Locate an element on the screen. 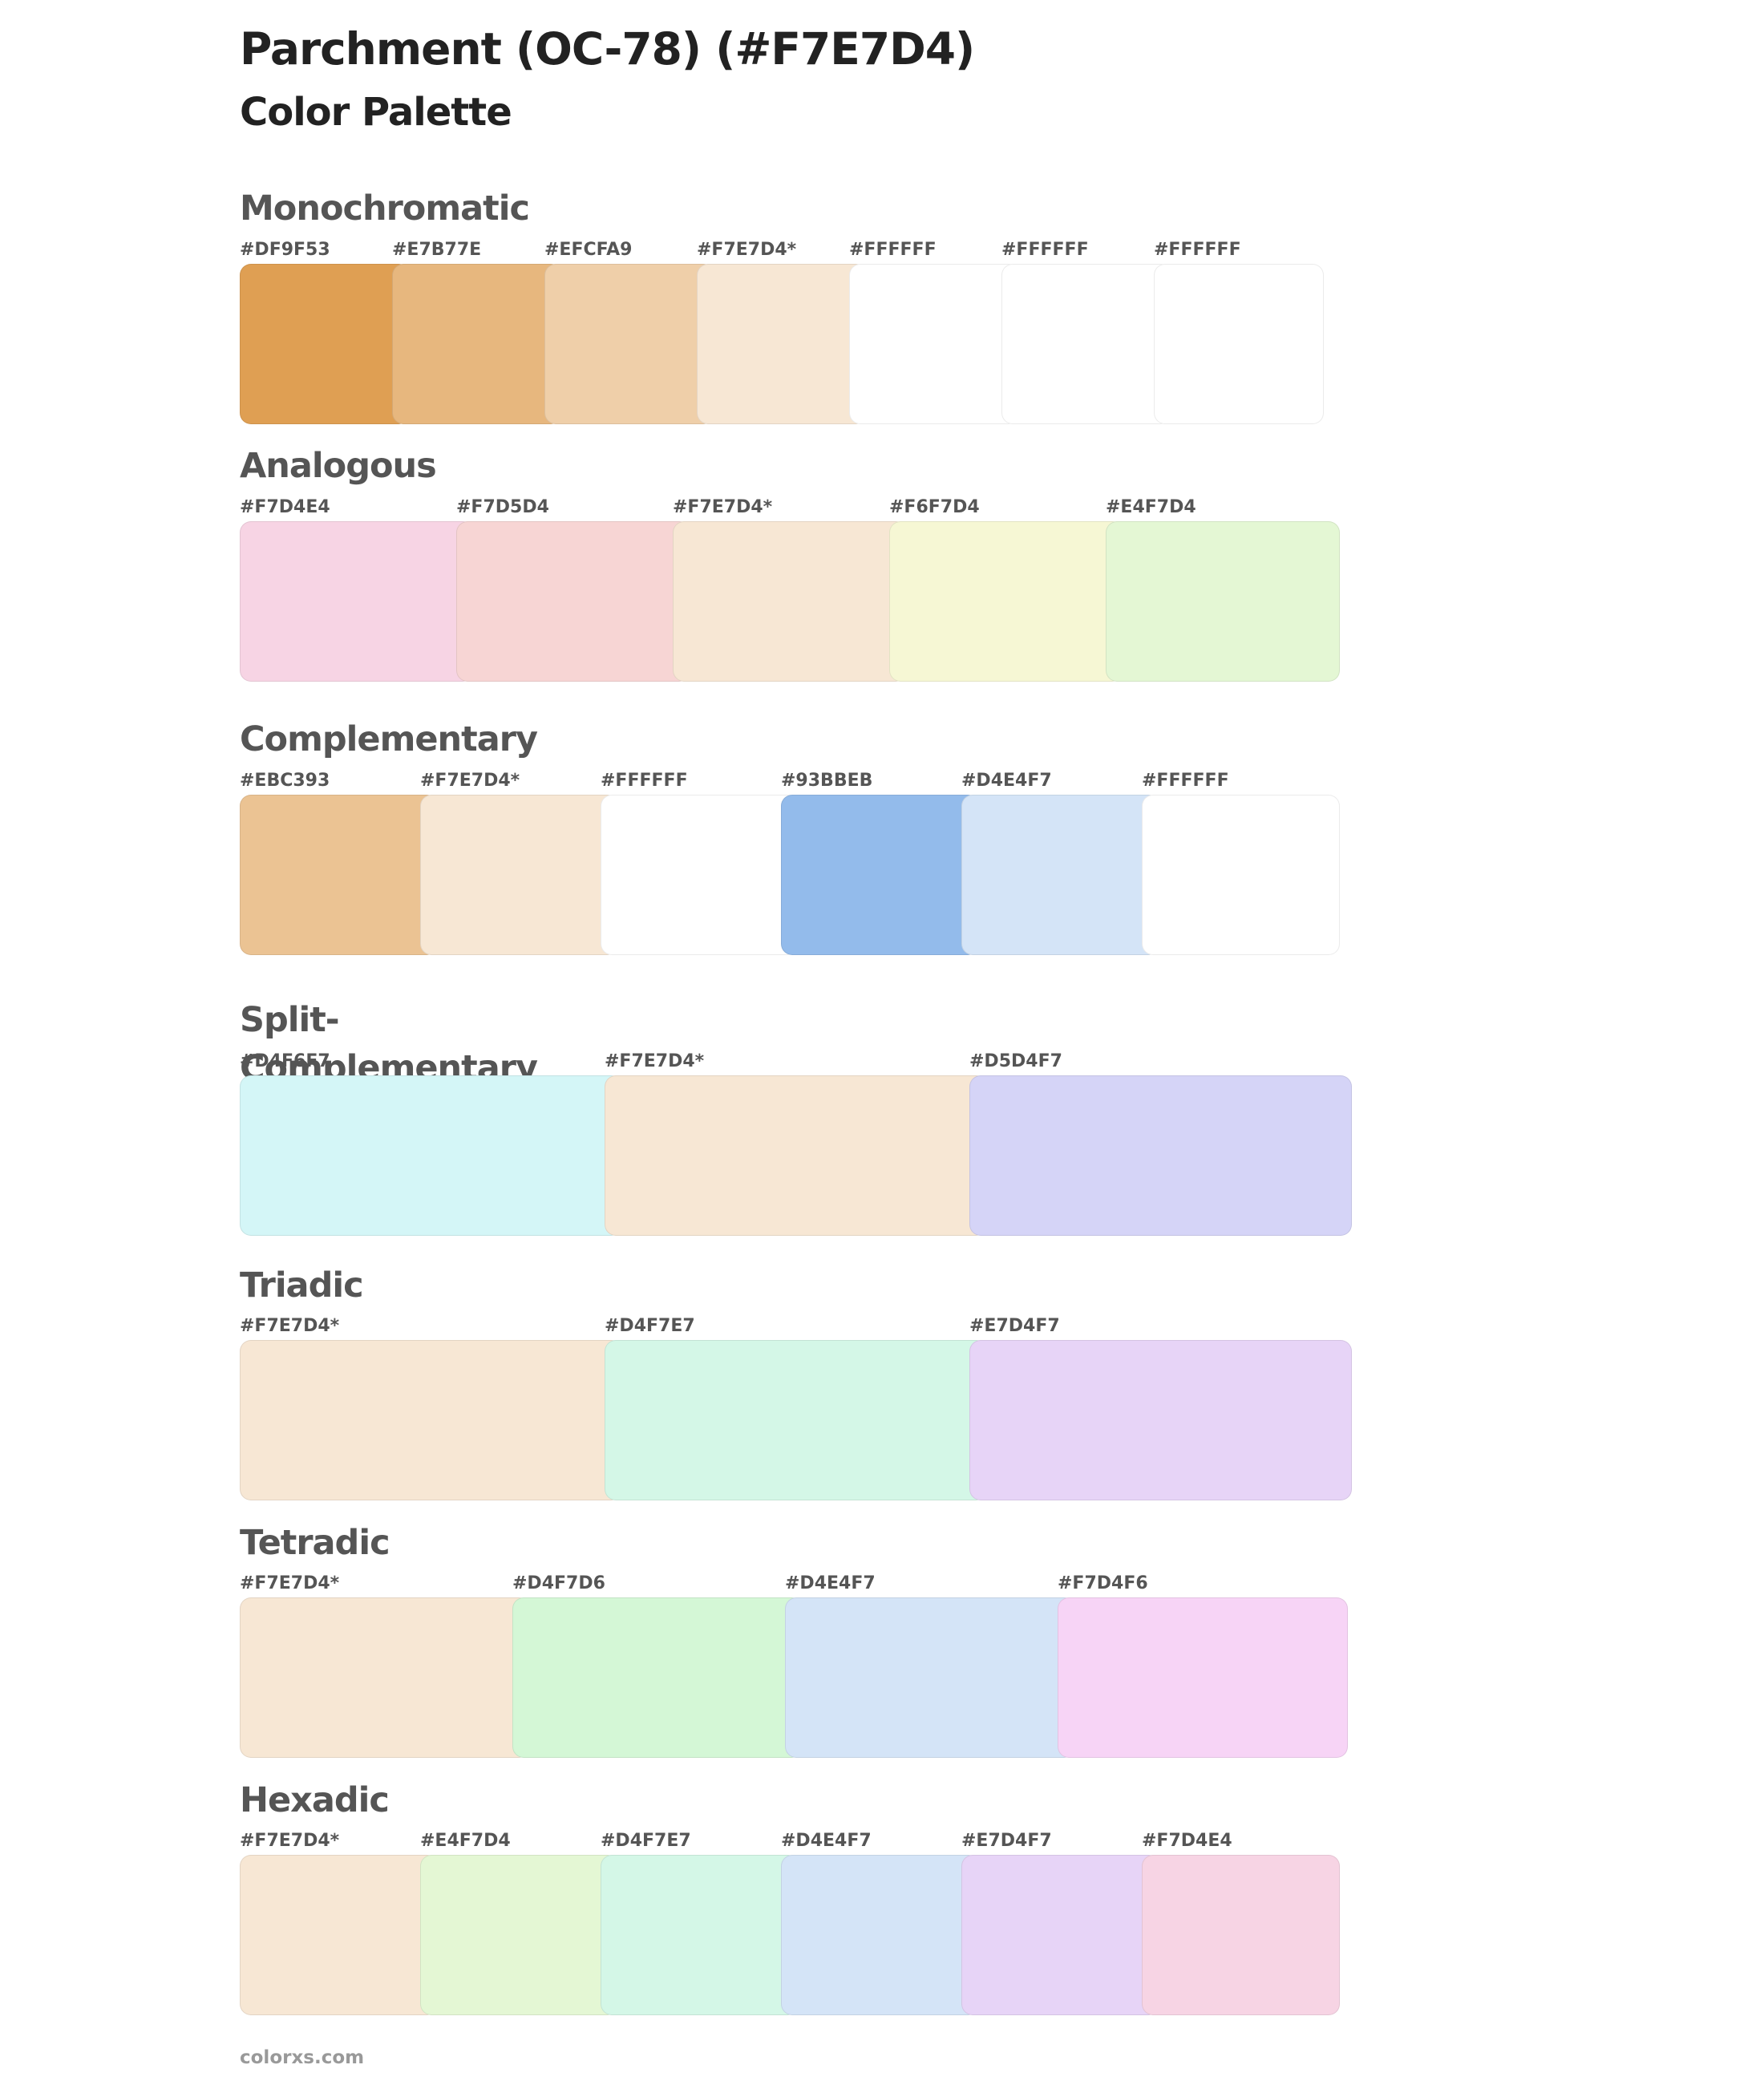 Image resolution: width=1764 pixels, height=2085 pixels. swatch-hex-label: #EBC393 is located at coordinates (285, 781).